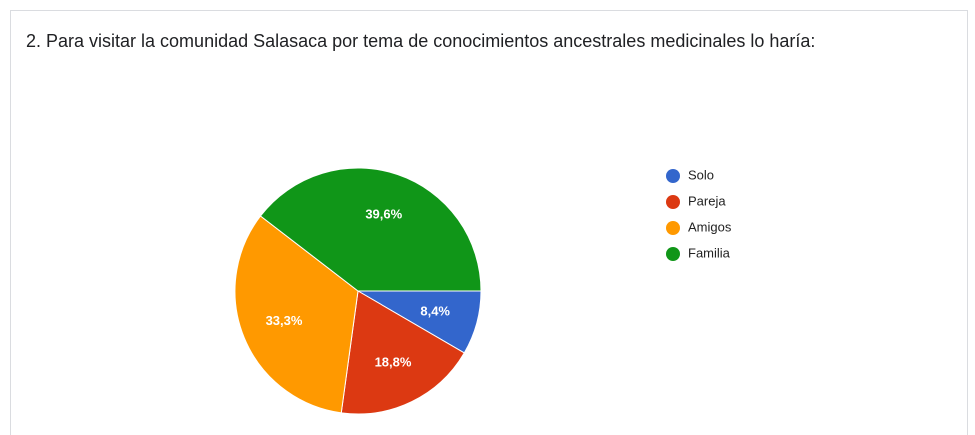  What do you see at coordinates (709, 252) in the screenshot?
I see `legend-label: Familia` at bounding box center [709, 252].